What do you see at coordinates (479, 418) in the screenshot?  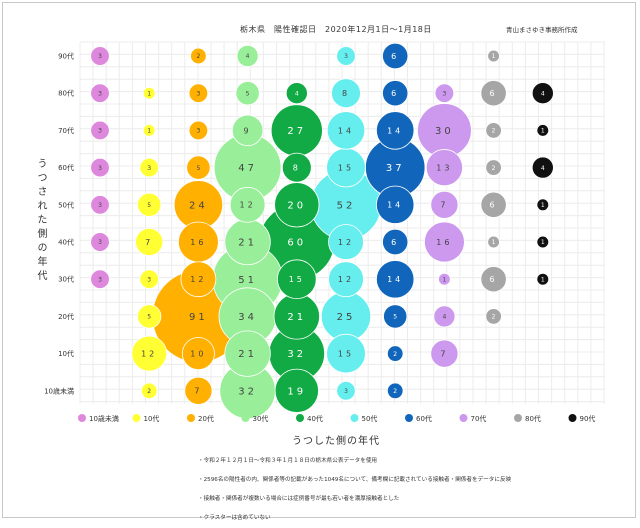 I see `legend-label: 70代` at bounding box center [479, 418].